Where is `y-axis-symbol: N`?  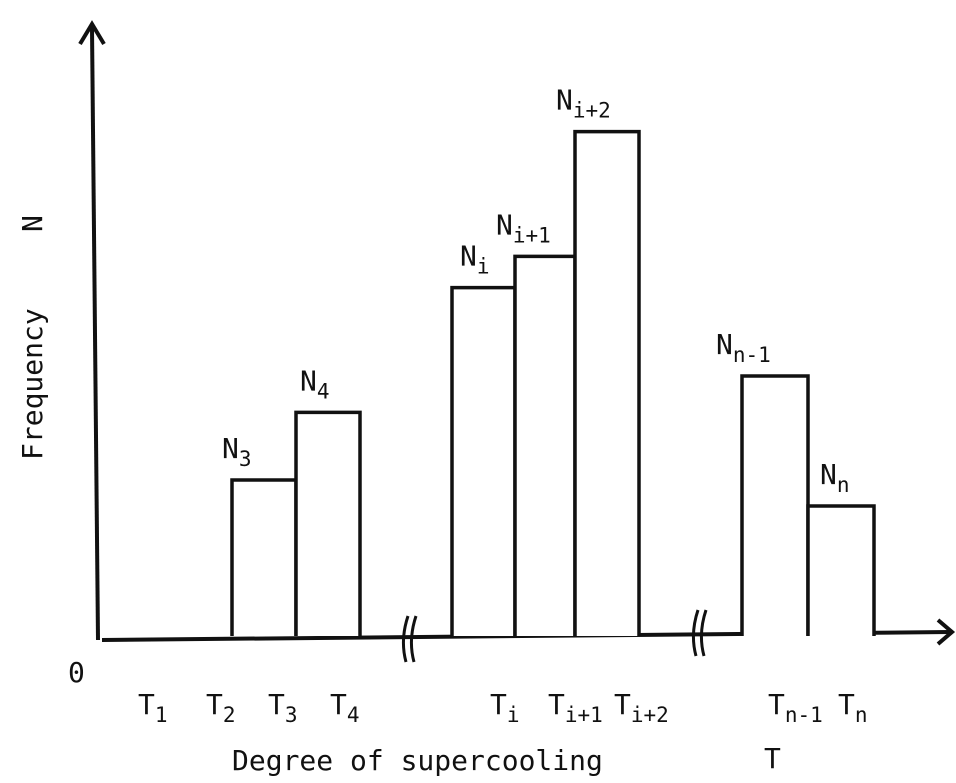
y-axis-symbol: N is located at coordinates (32, 223).